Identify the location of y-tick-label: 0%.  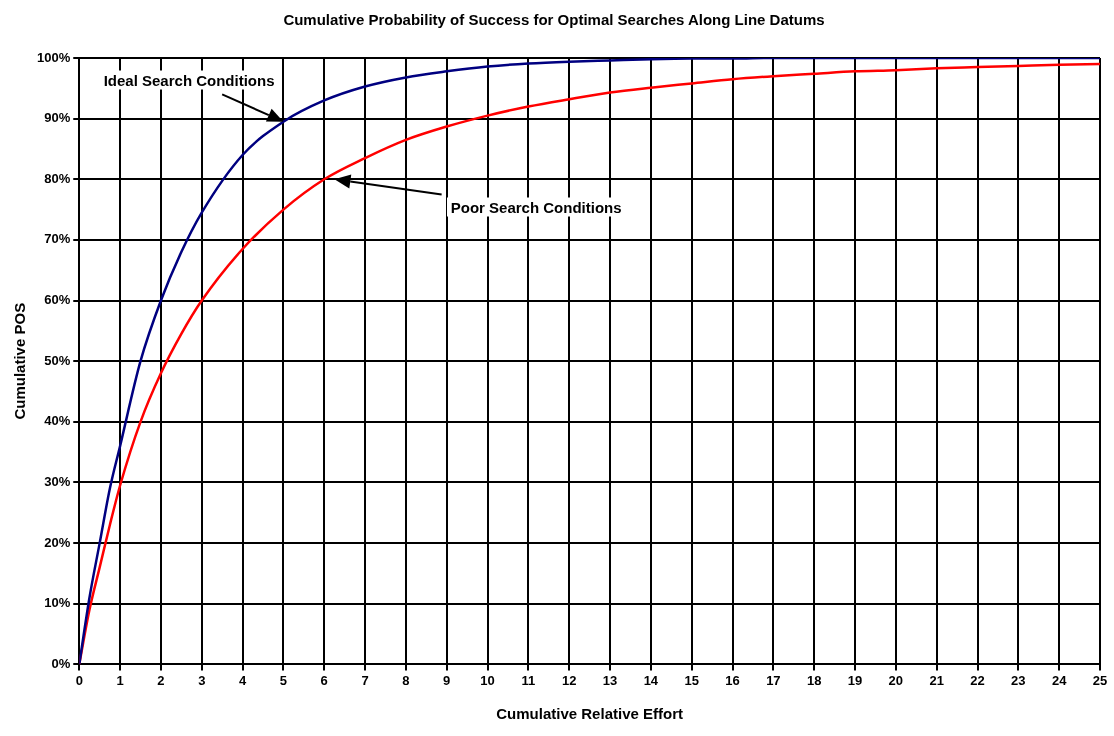
(61, 663).